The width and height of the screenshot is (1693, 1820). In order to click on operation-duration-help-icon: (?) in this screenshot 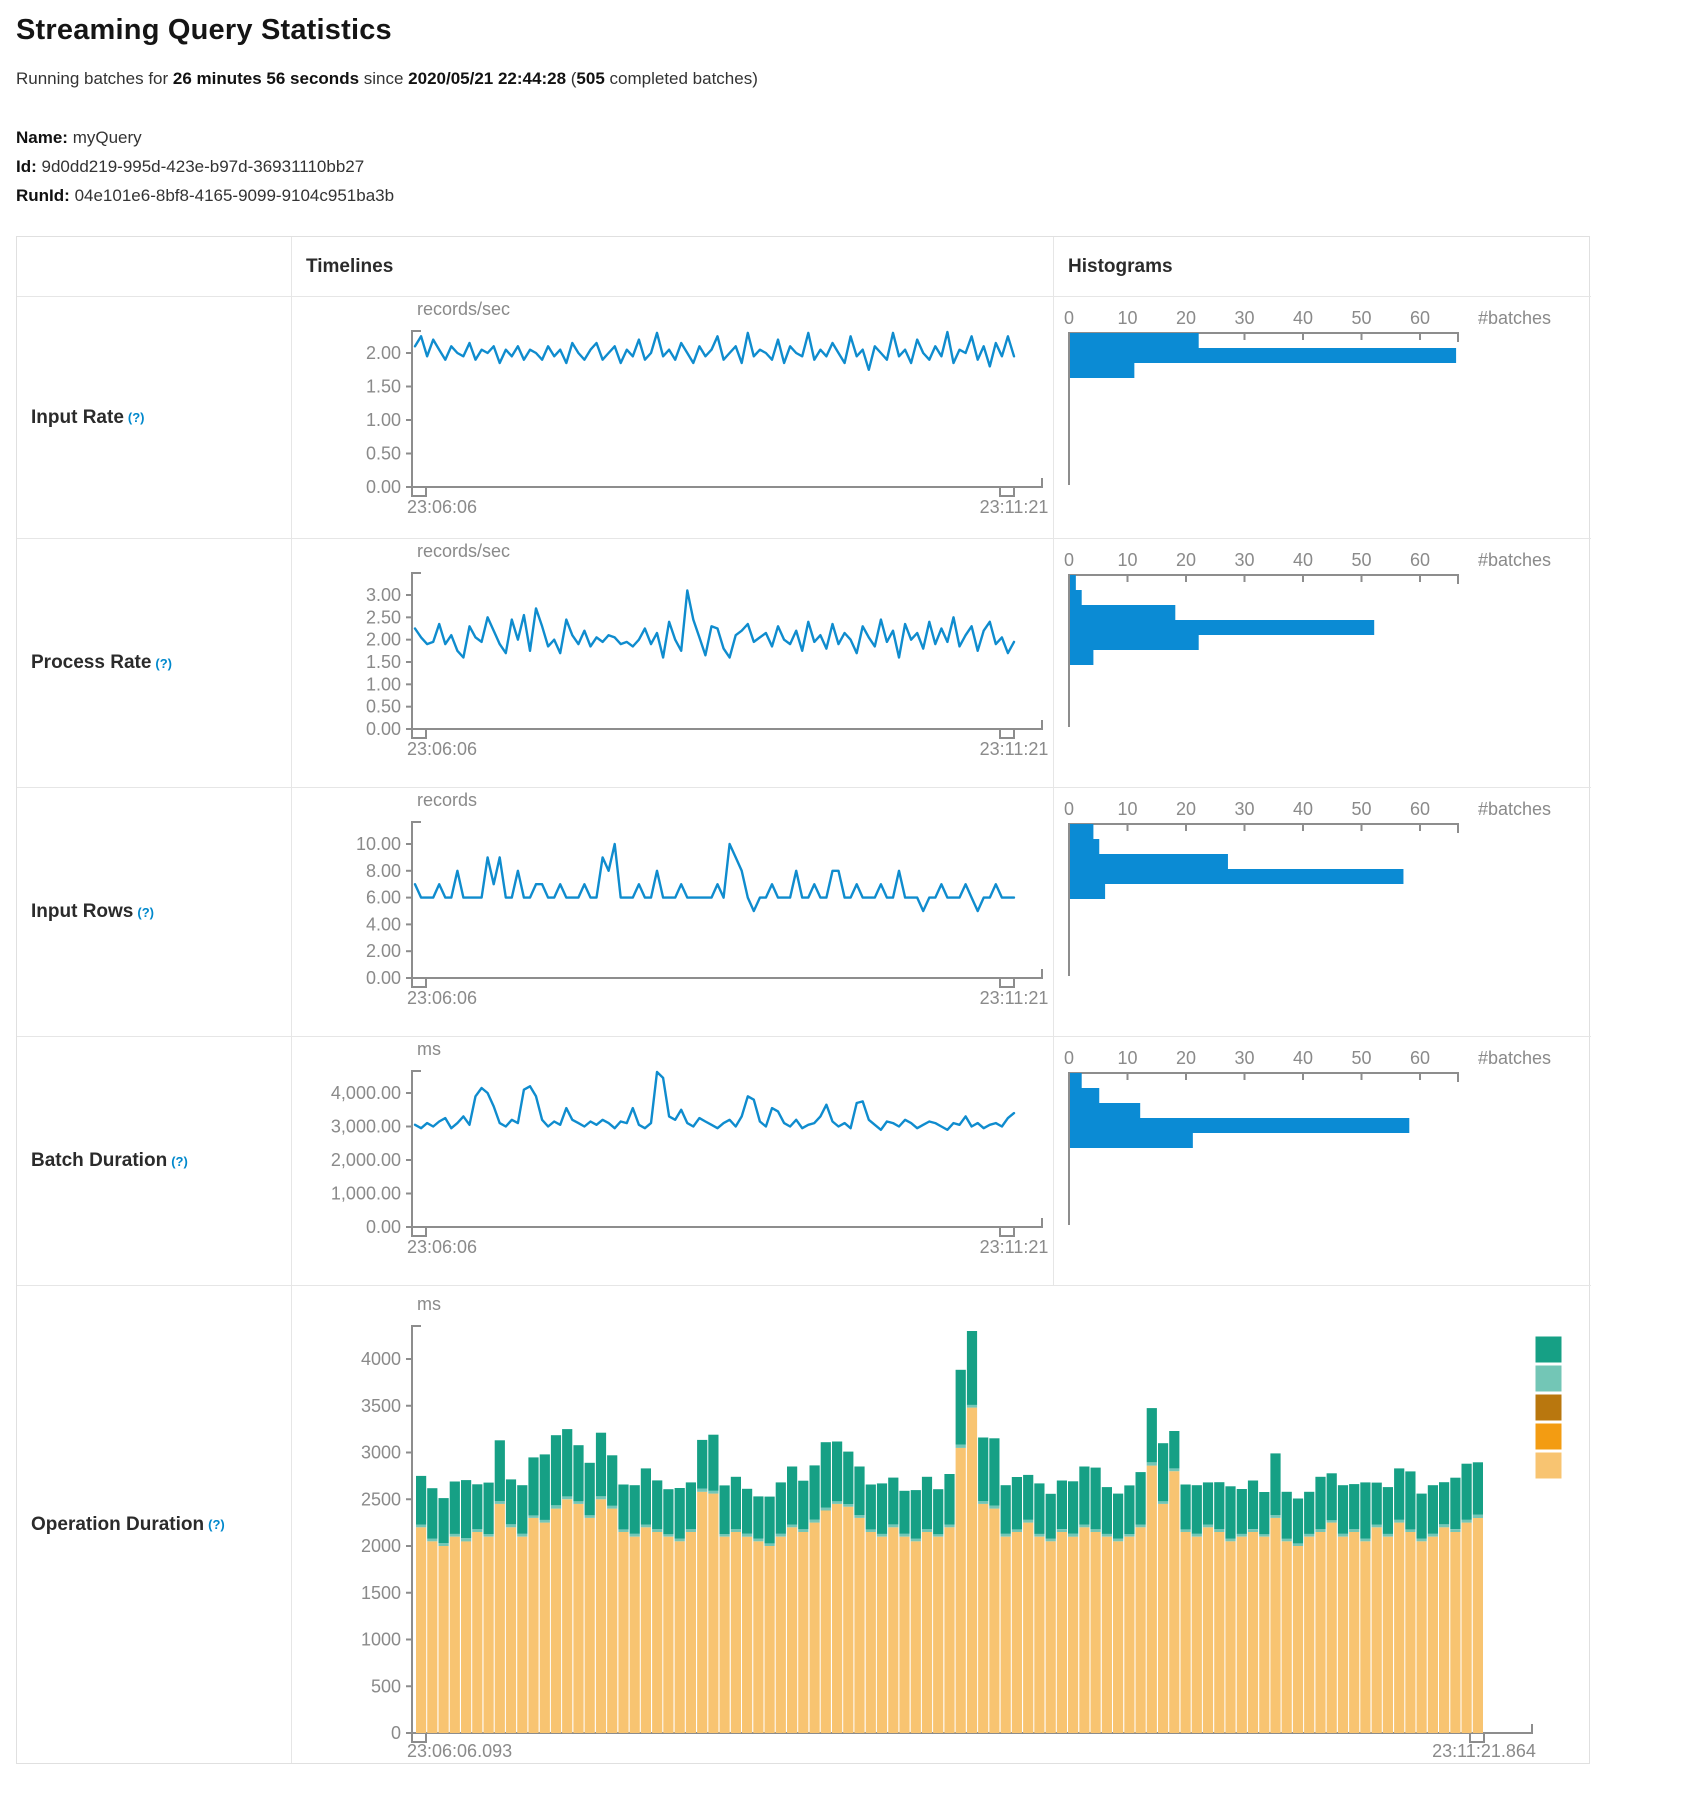, I will do `click(216, 1524)`.